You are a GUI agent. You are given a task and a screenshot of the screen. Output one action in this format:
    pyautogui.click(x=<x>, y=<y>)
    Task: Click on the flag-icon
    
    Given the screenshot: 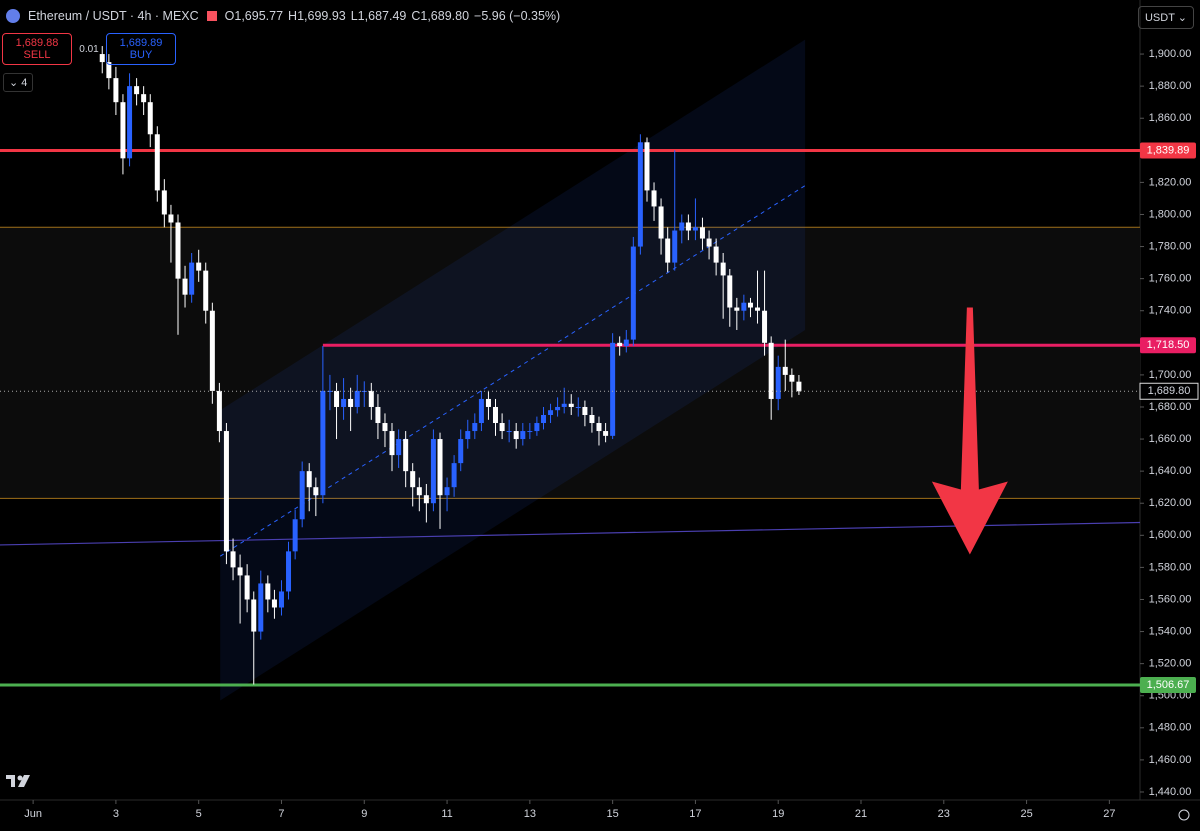 What is the action you would take?
    pyautogui.click(x=211, y=16)
    